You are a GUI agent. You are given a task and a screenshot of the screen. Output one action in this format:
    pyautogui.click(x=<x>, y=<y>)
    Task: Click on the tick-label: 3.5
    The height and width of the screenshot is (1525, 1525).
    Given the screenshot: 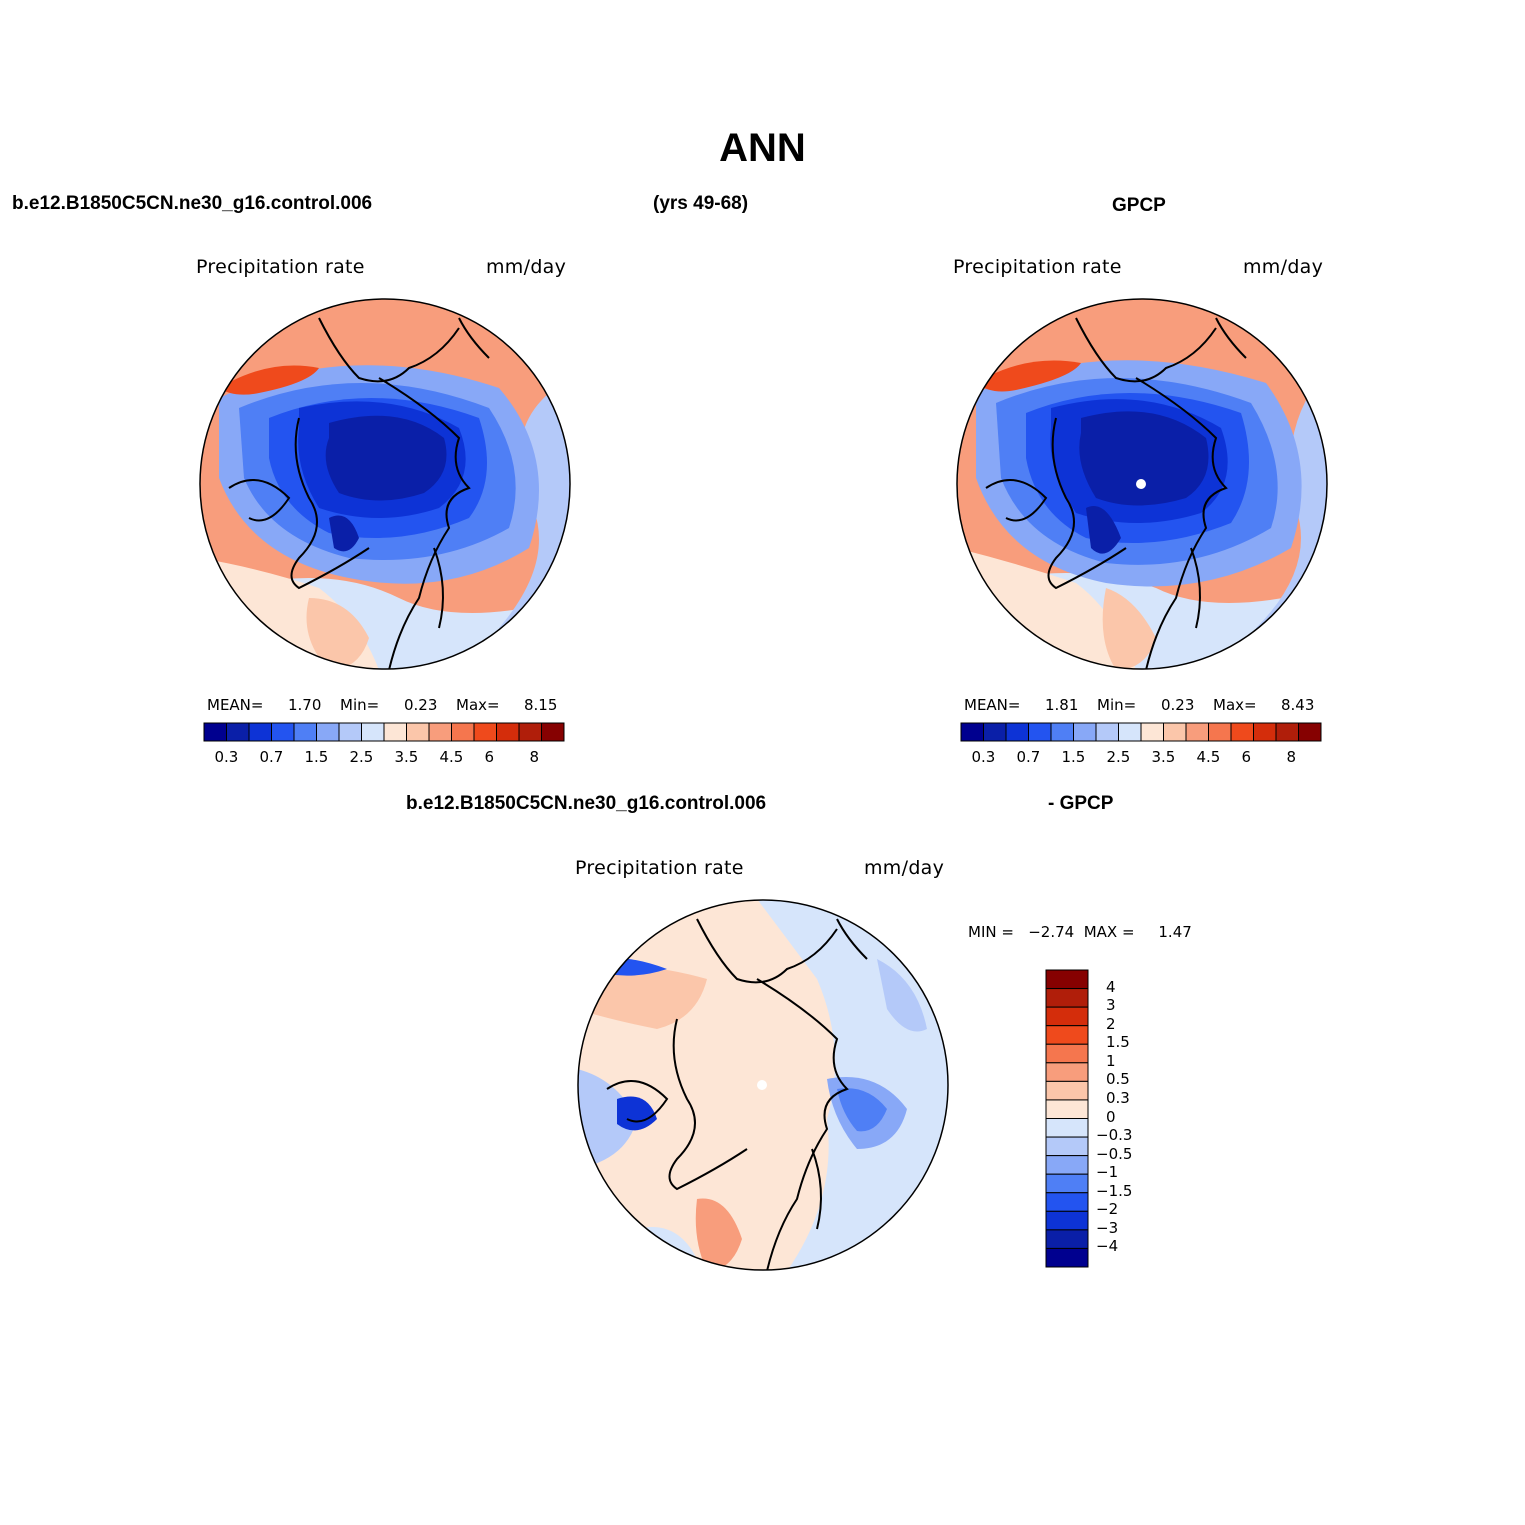 What is the action you would take?
    pyautogui.click(x=406, y=757)
    